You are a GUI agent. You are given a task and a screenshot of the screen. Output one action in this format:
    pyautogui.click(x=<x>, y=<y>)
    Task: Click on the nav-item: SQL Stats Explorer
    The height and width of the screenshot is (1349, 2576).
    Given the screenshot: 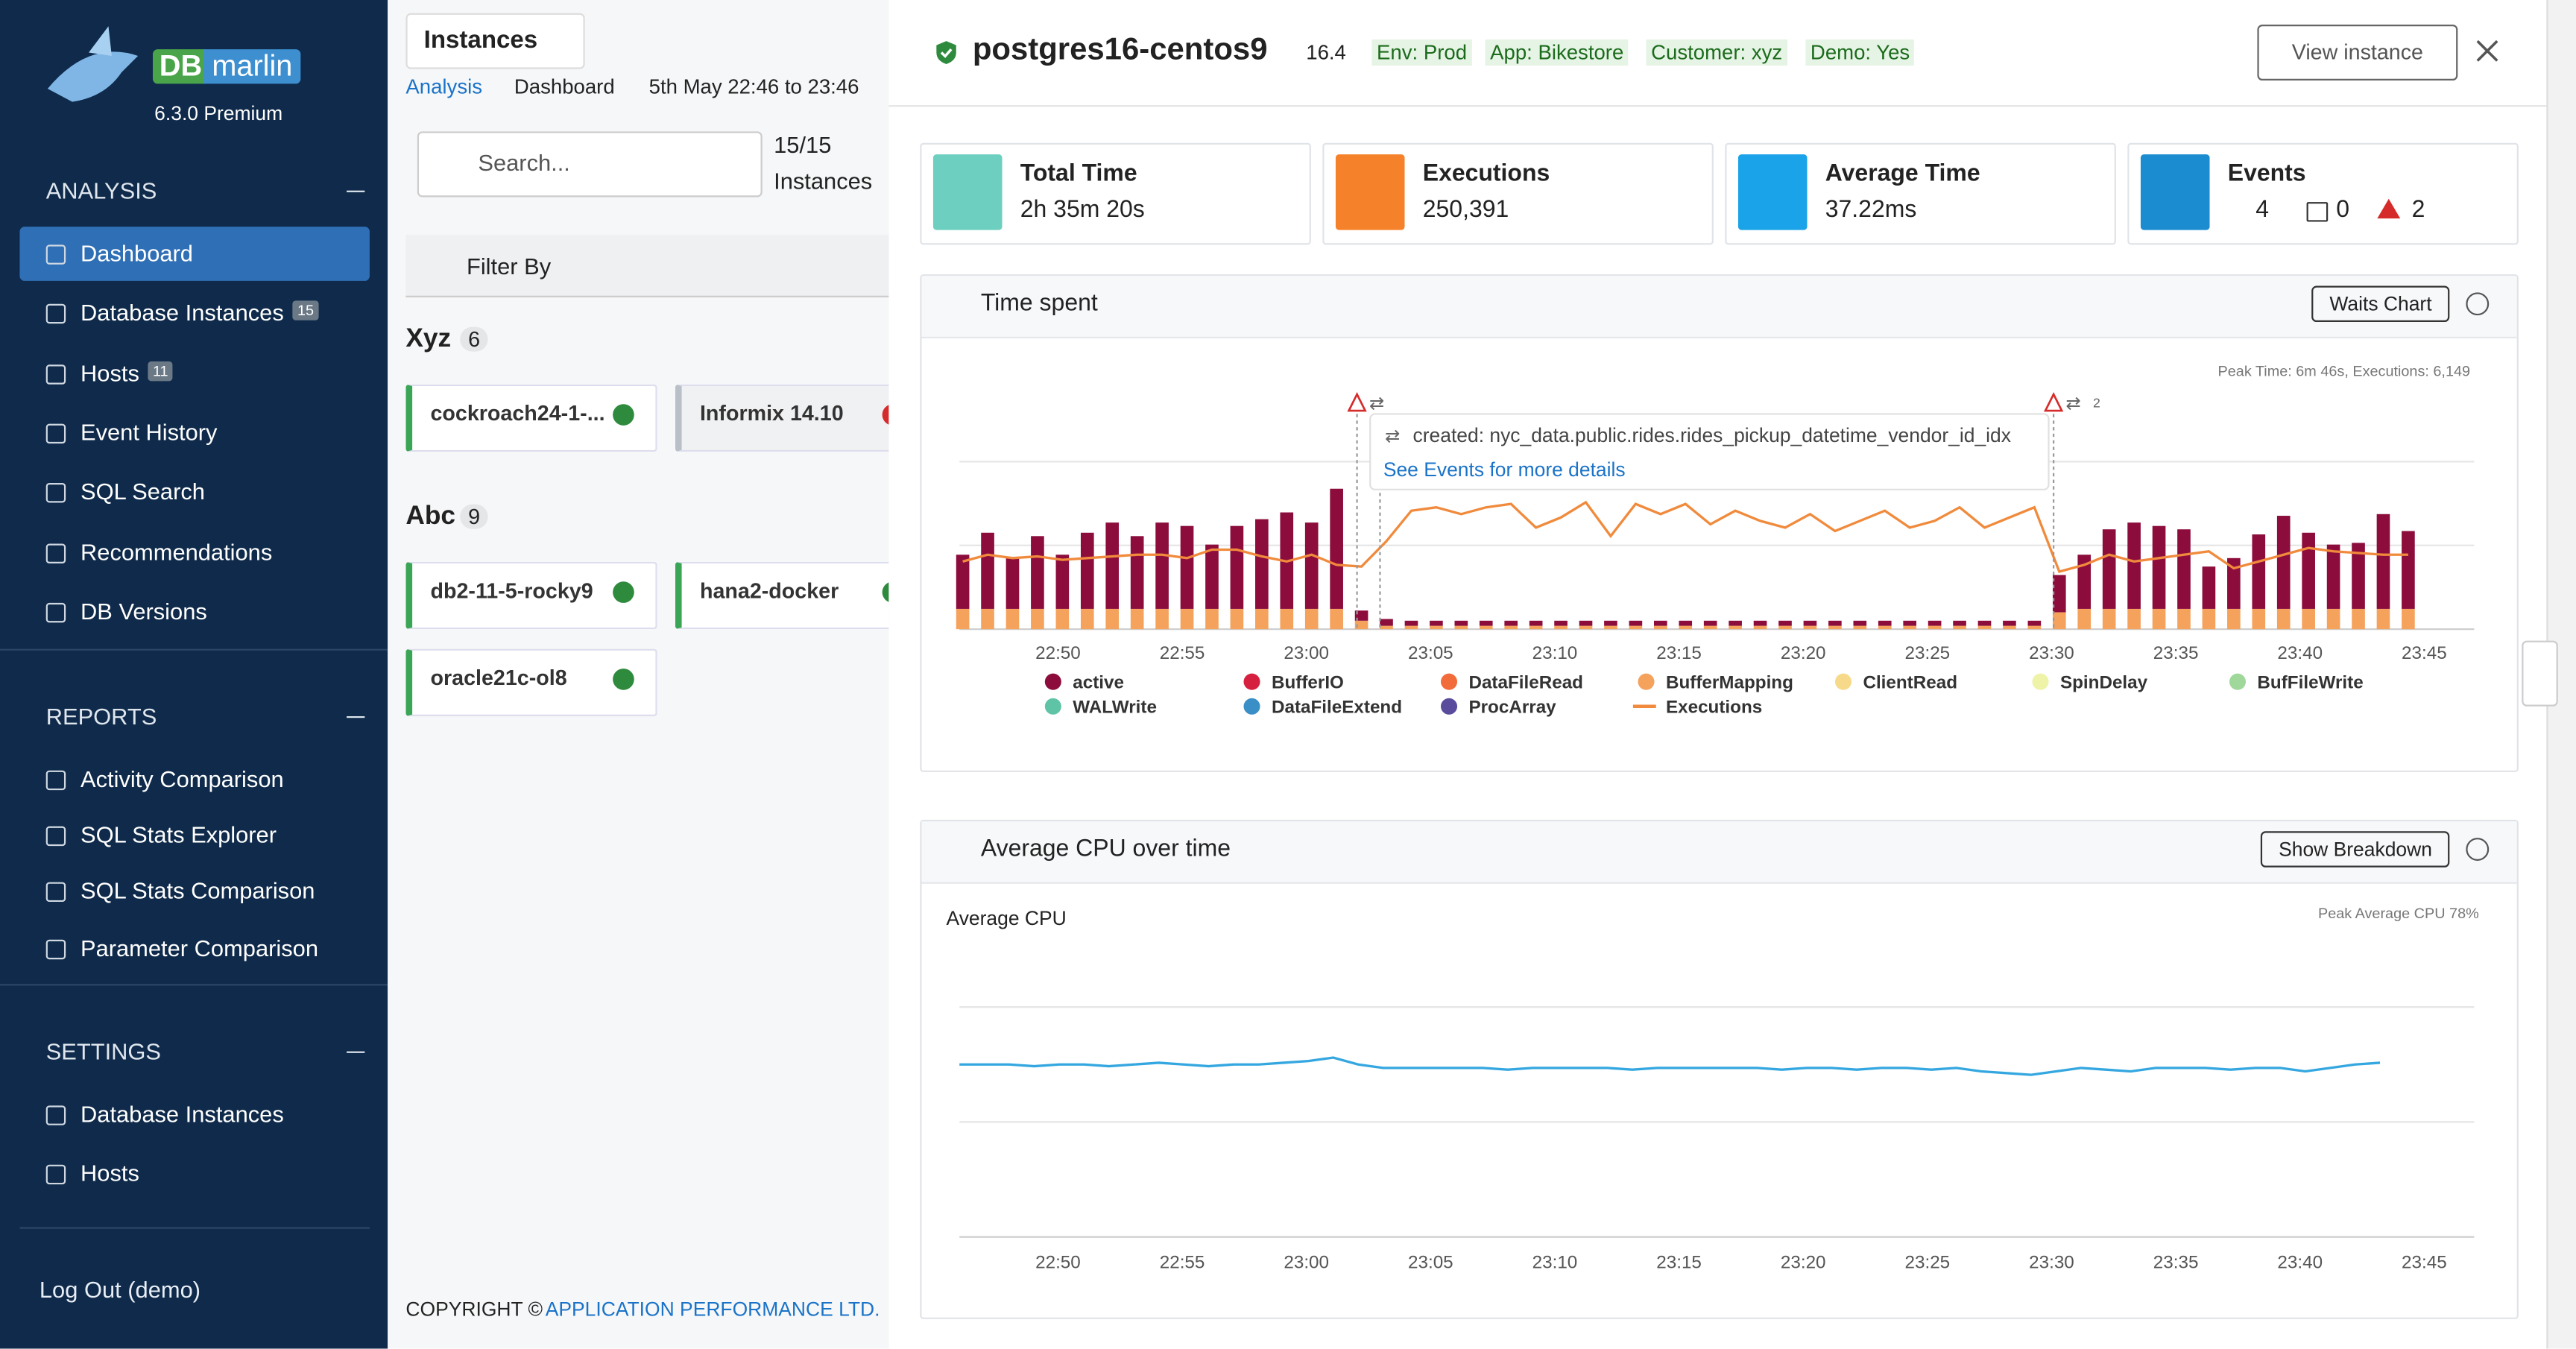 What is the action you would take?
    pyautogui.click(x=179, y=834)
    